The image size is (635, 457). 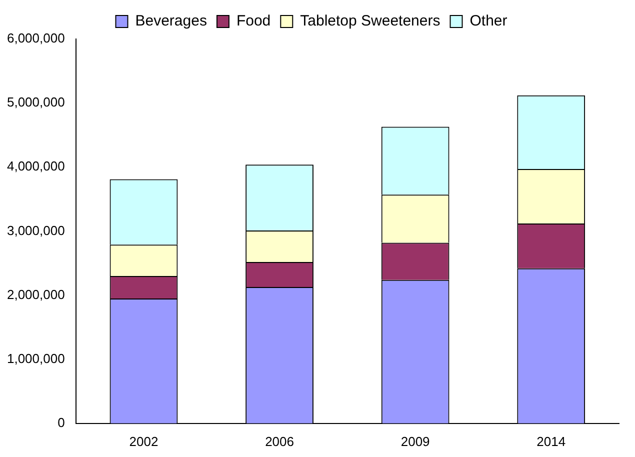 I want to click on x-tick-label: 2006, so click(x=279, y=441).